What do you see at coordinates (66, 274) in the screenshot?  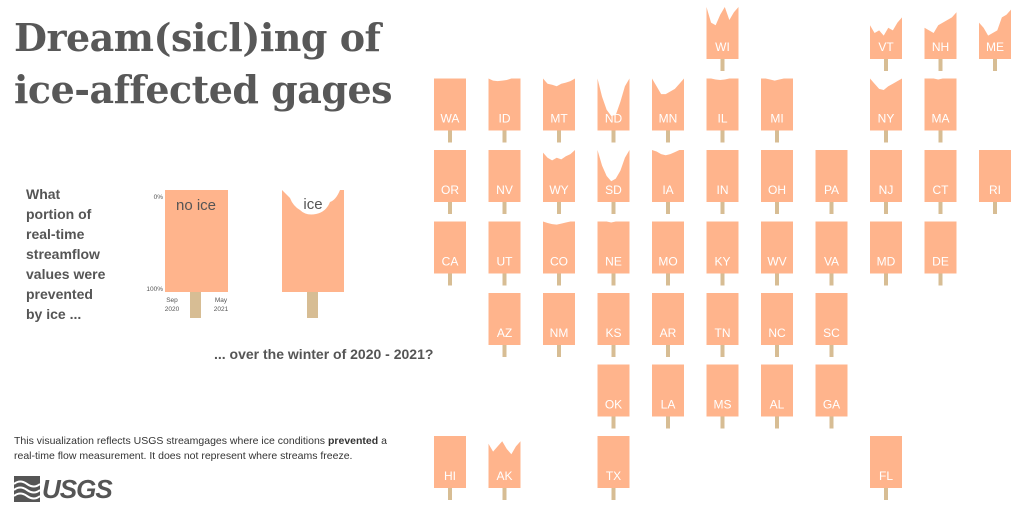 I see `question-line: values were` at bounding box center [66, 274].